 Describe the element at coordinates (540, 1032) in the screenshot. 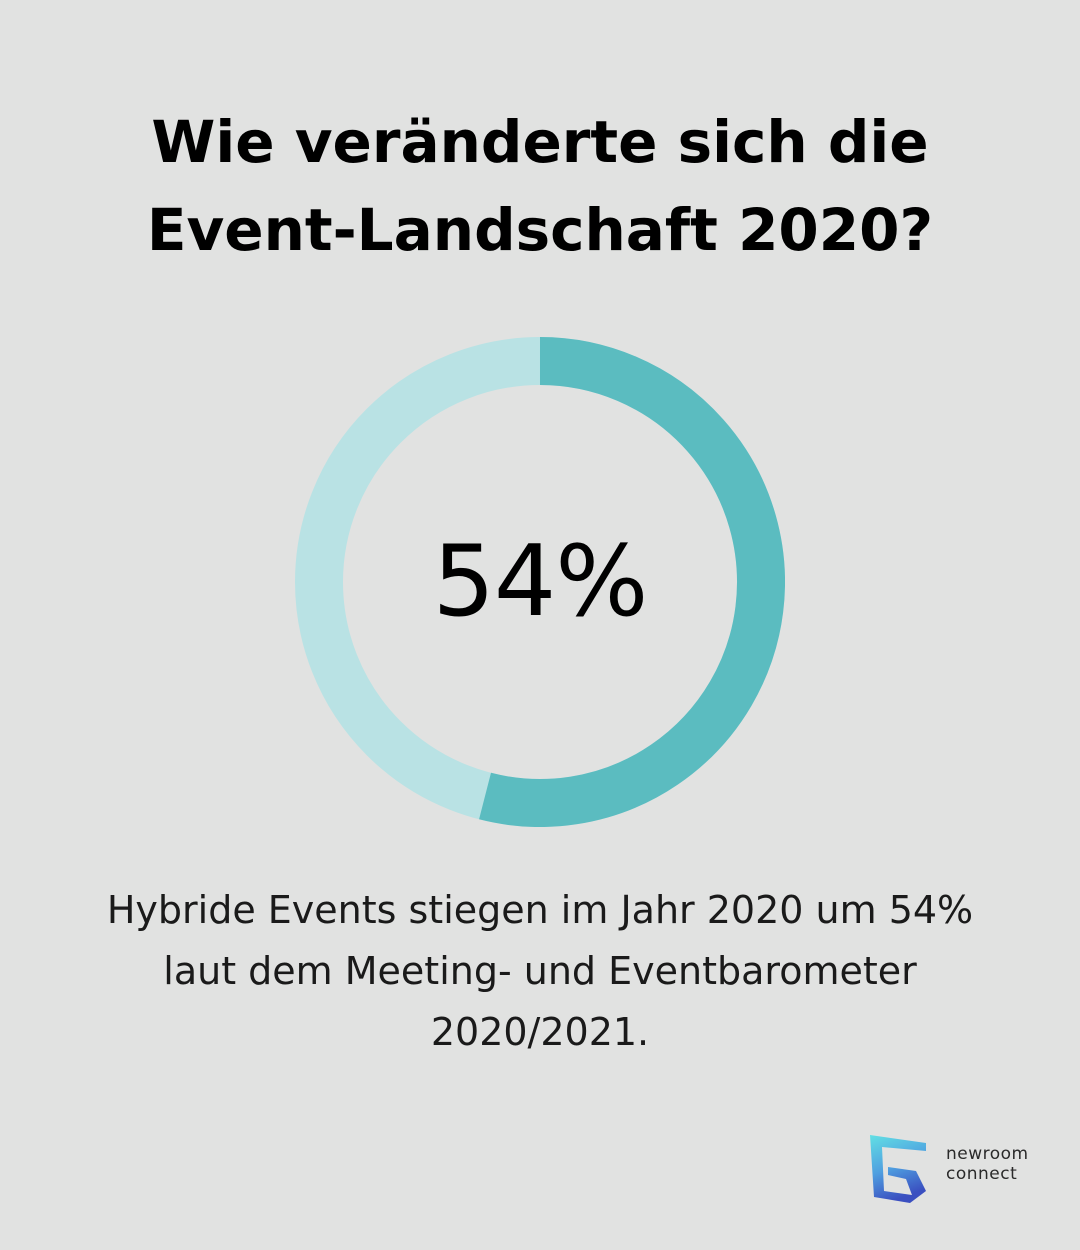

I see `description-line-3: 2020/2021.` at that location.